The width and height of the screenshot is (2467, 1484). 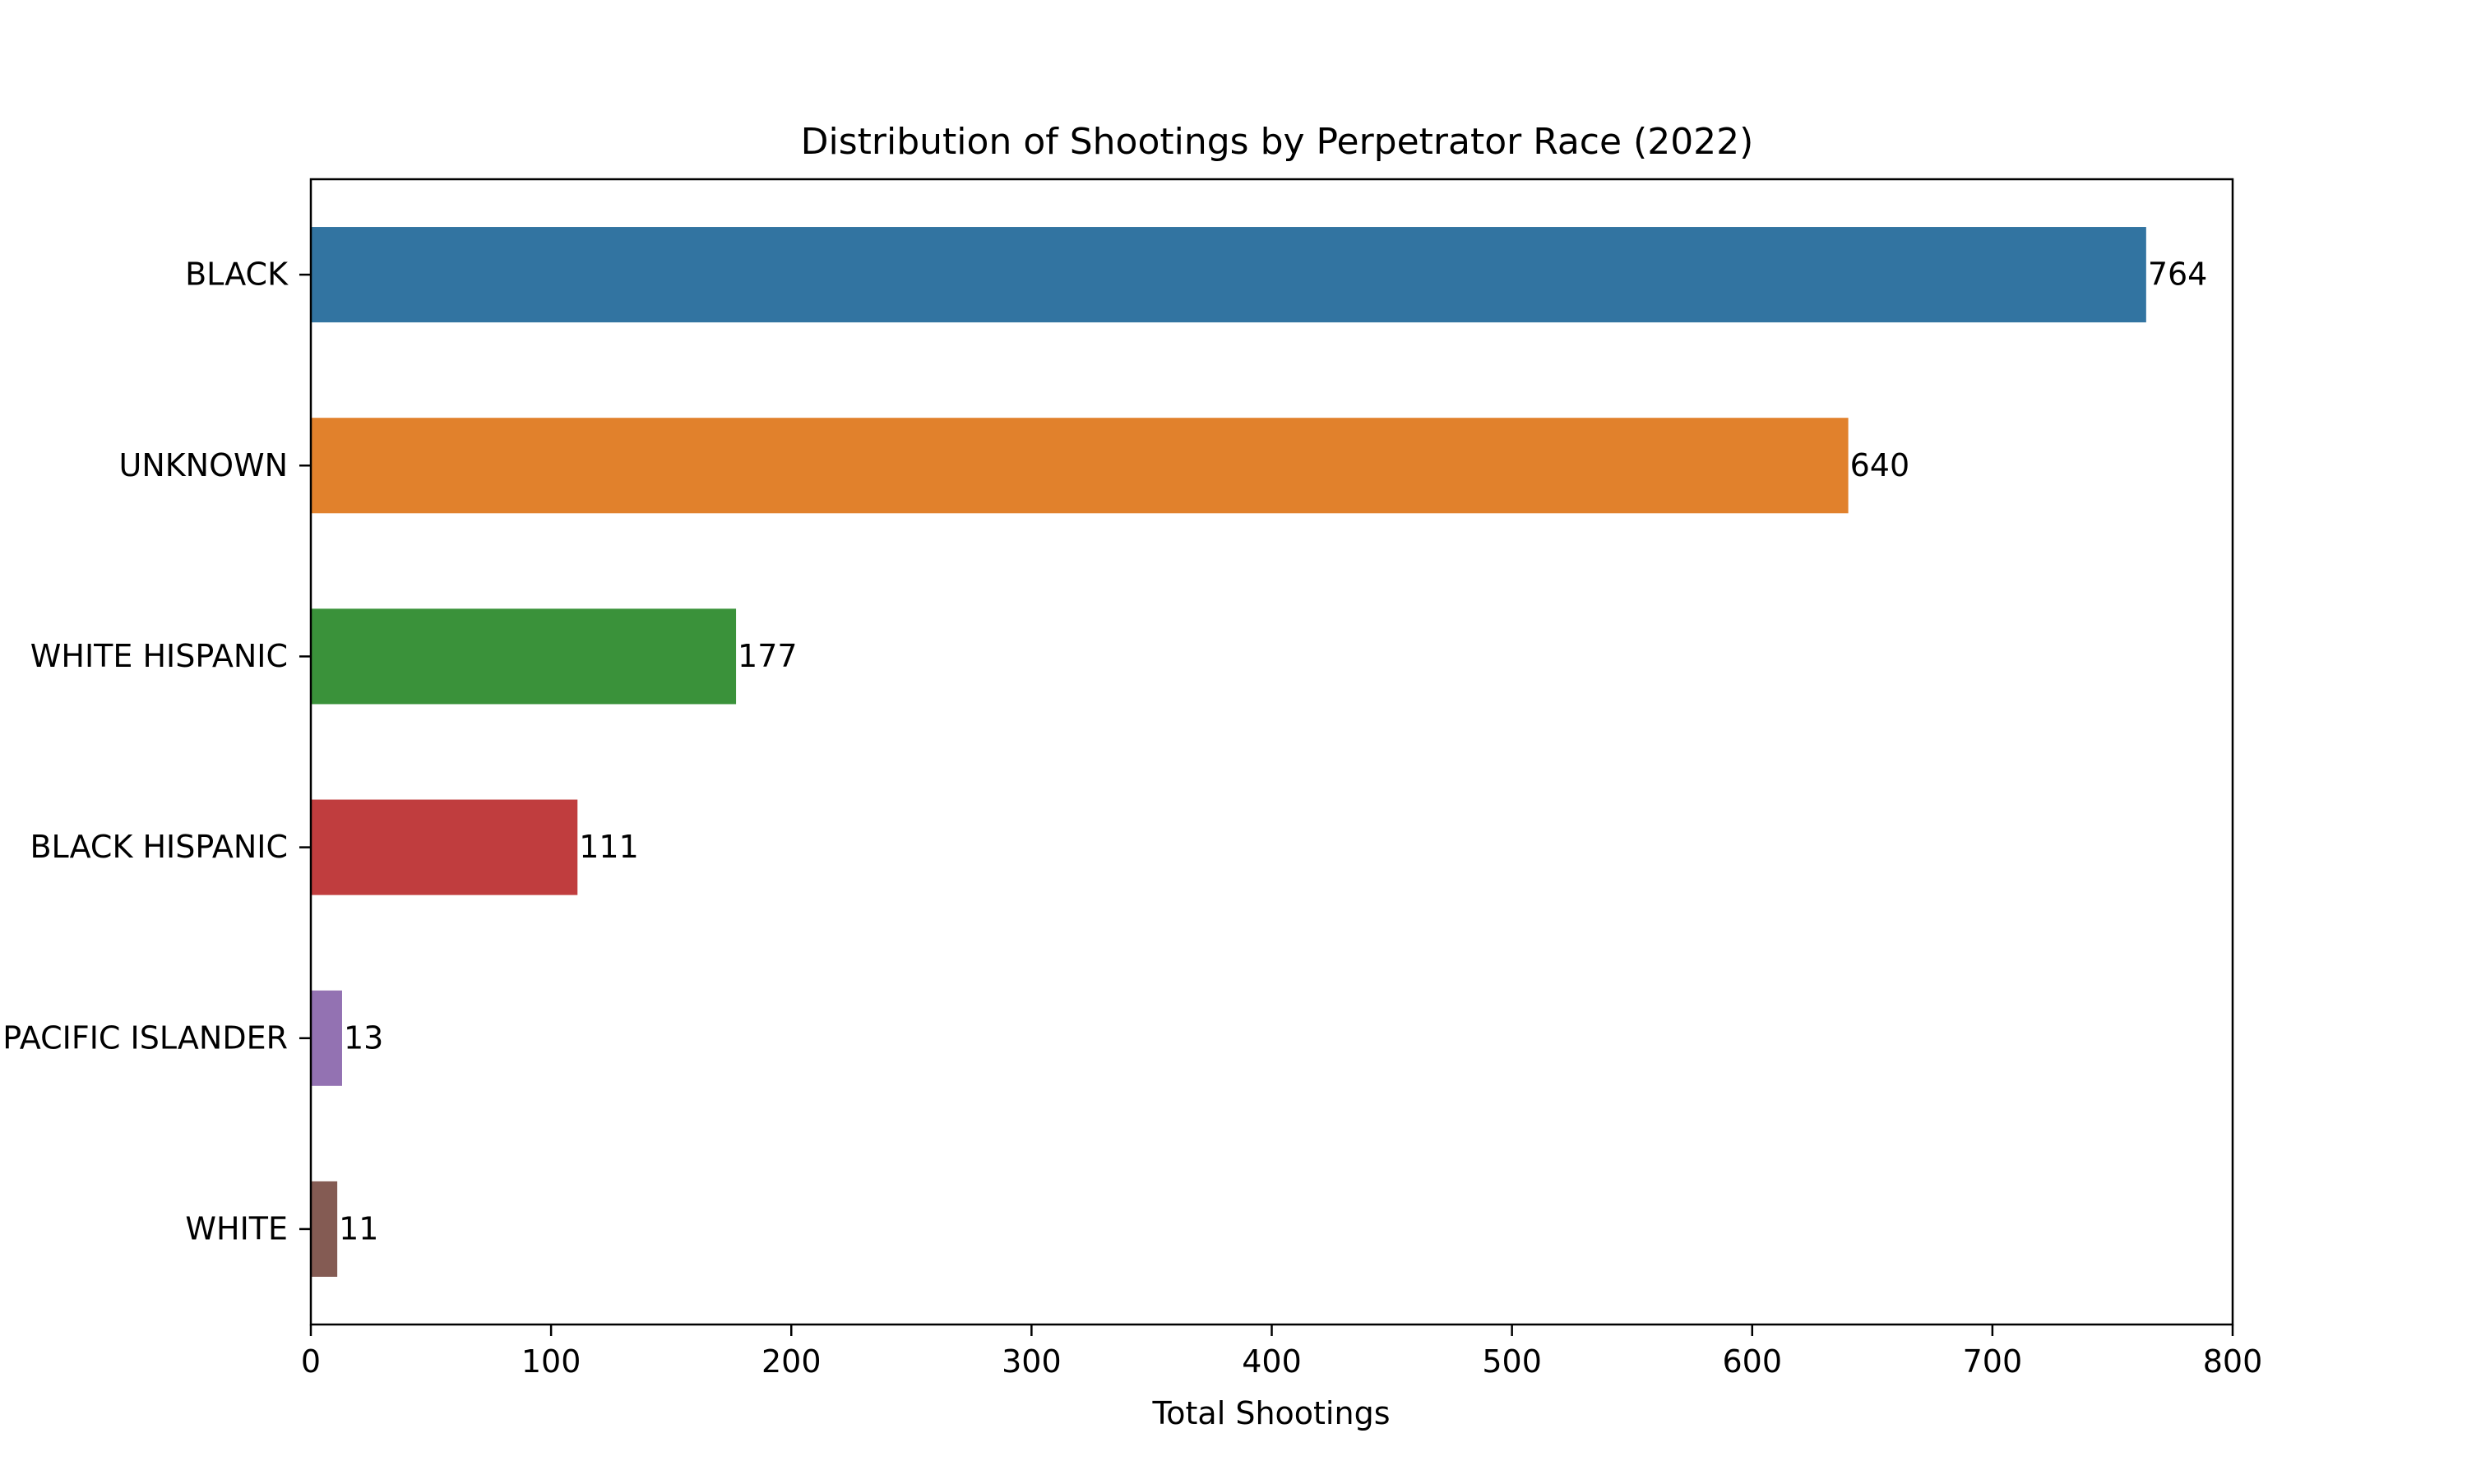 What do you see at coordinates (609, 847) in the screenshot?
I see `bar-value-label-black-hispanic: 111` at bounding box center [609, 847].